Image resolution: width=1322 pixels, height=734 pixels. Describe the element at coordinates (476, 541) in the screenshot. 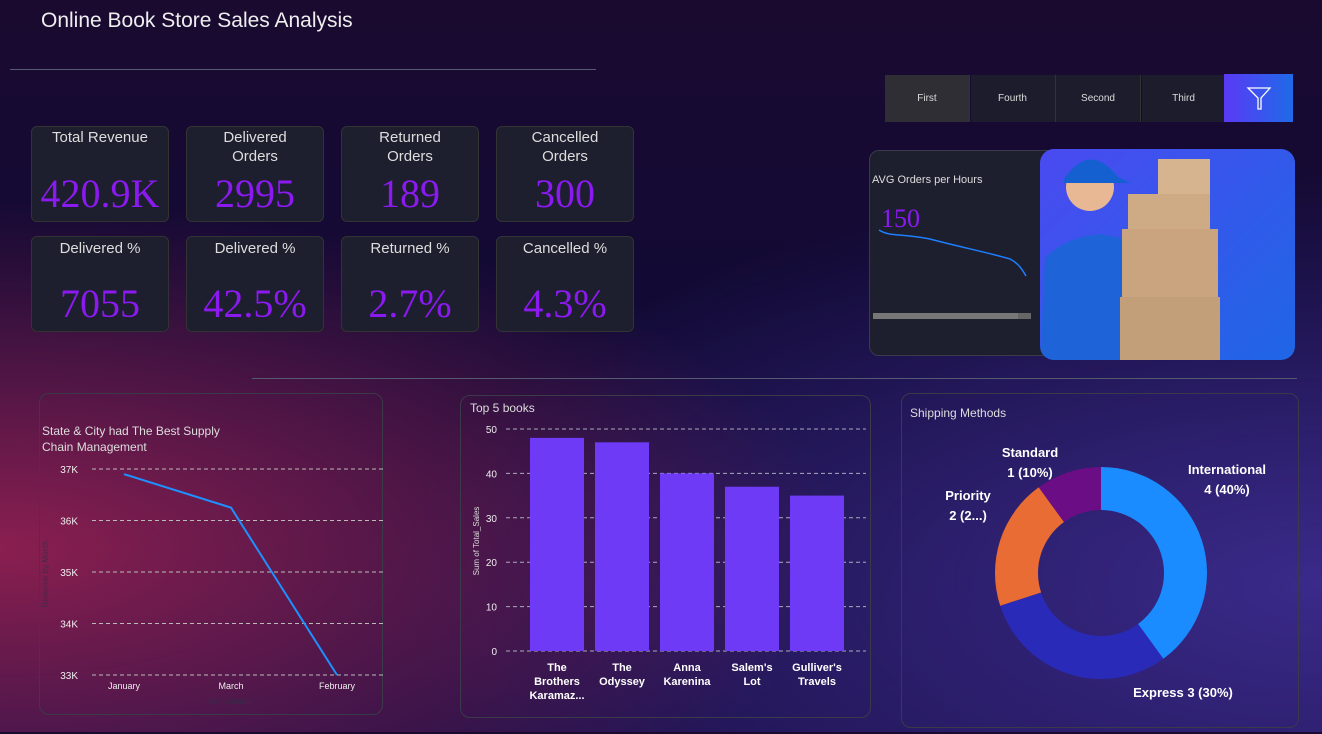

I see `y-axis-label: Sum of Total_Sales` at that location.